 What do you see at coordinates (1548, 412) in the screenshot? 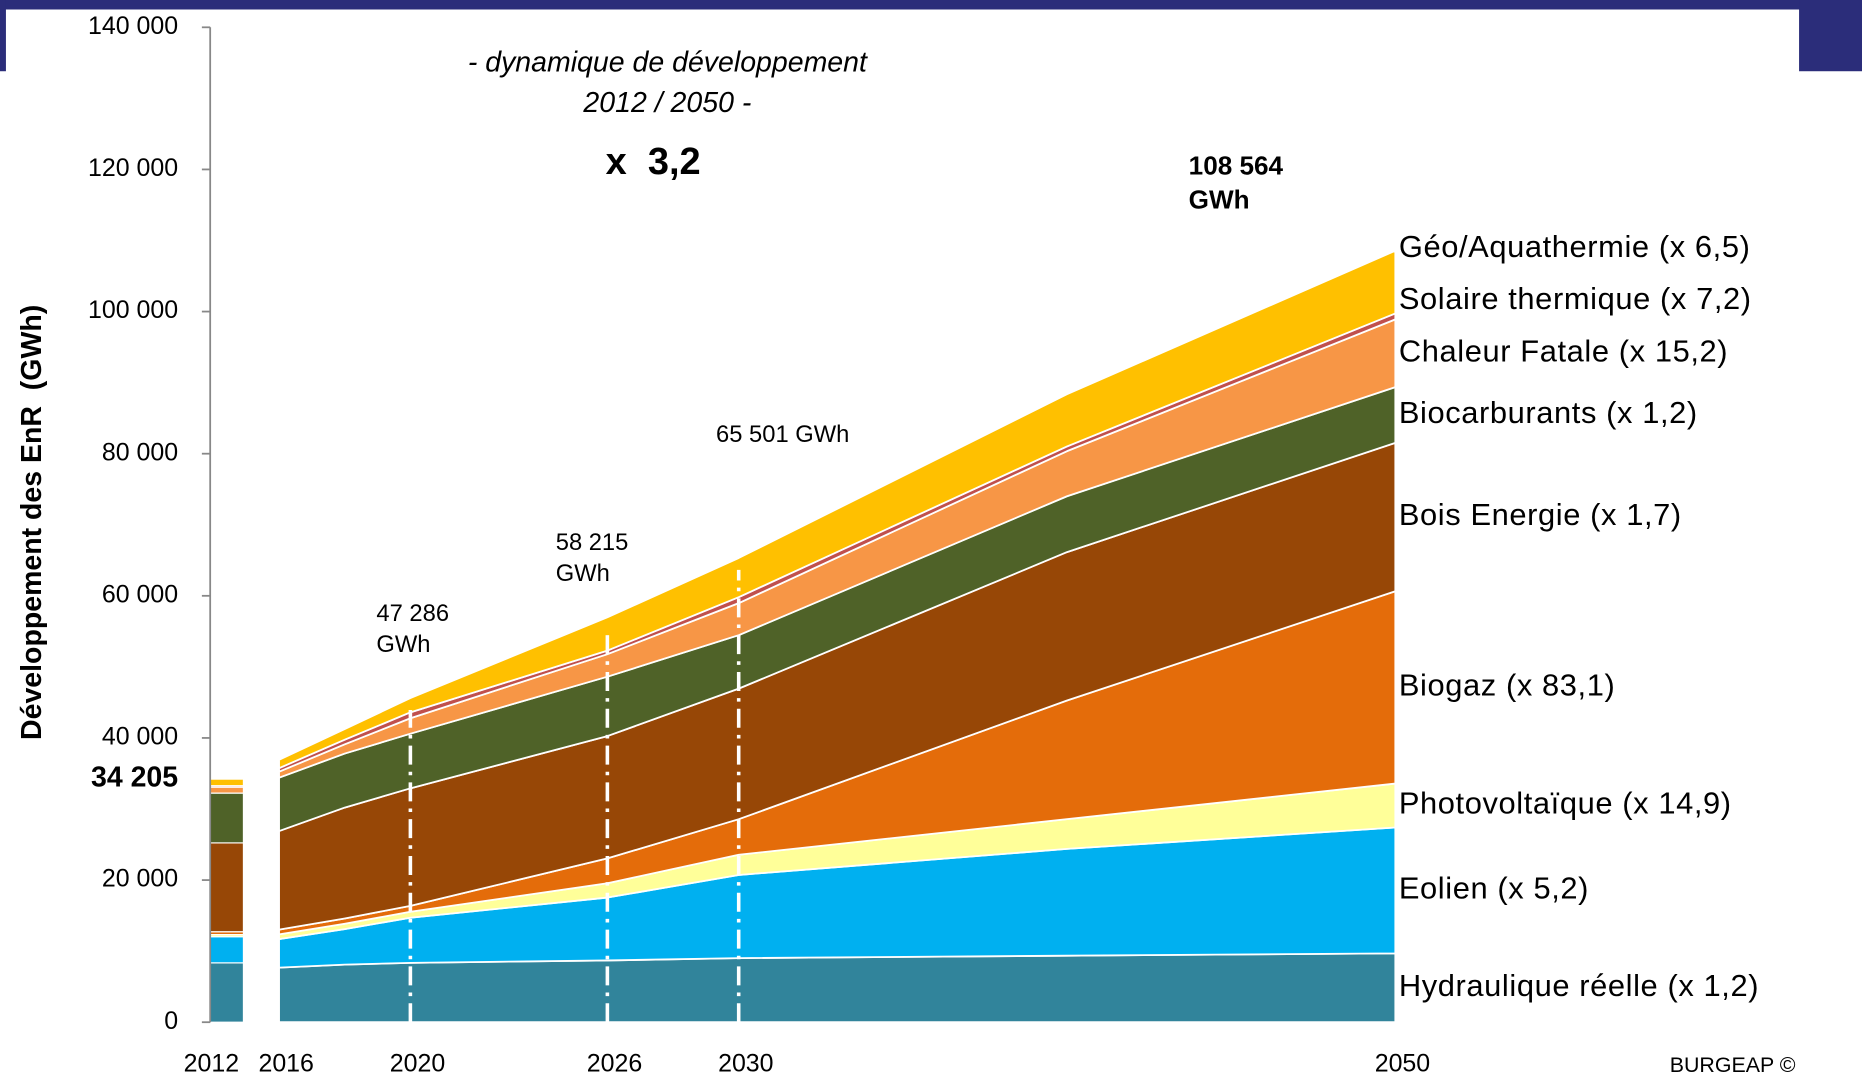
I see `legend-label: Biocarburants (x 1,2)` at bounding box center [1548, 412].